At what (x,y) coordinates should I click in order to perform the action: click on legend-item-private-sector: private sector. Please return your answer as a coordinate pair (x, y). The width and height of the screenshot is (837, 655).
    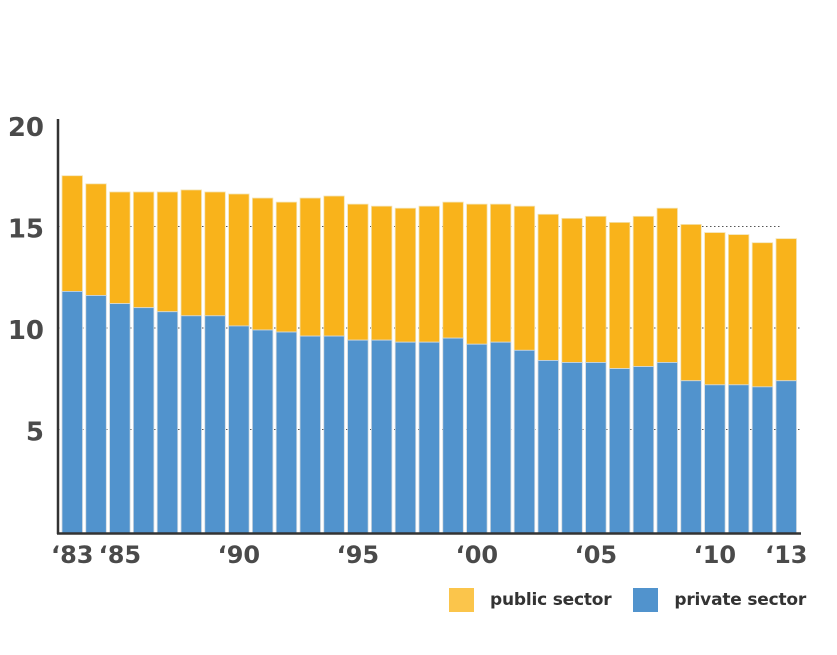
    Looking at the image, I should click on (719, 600).